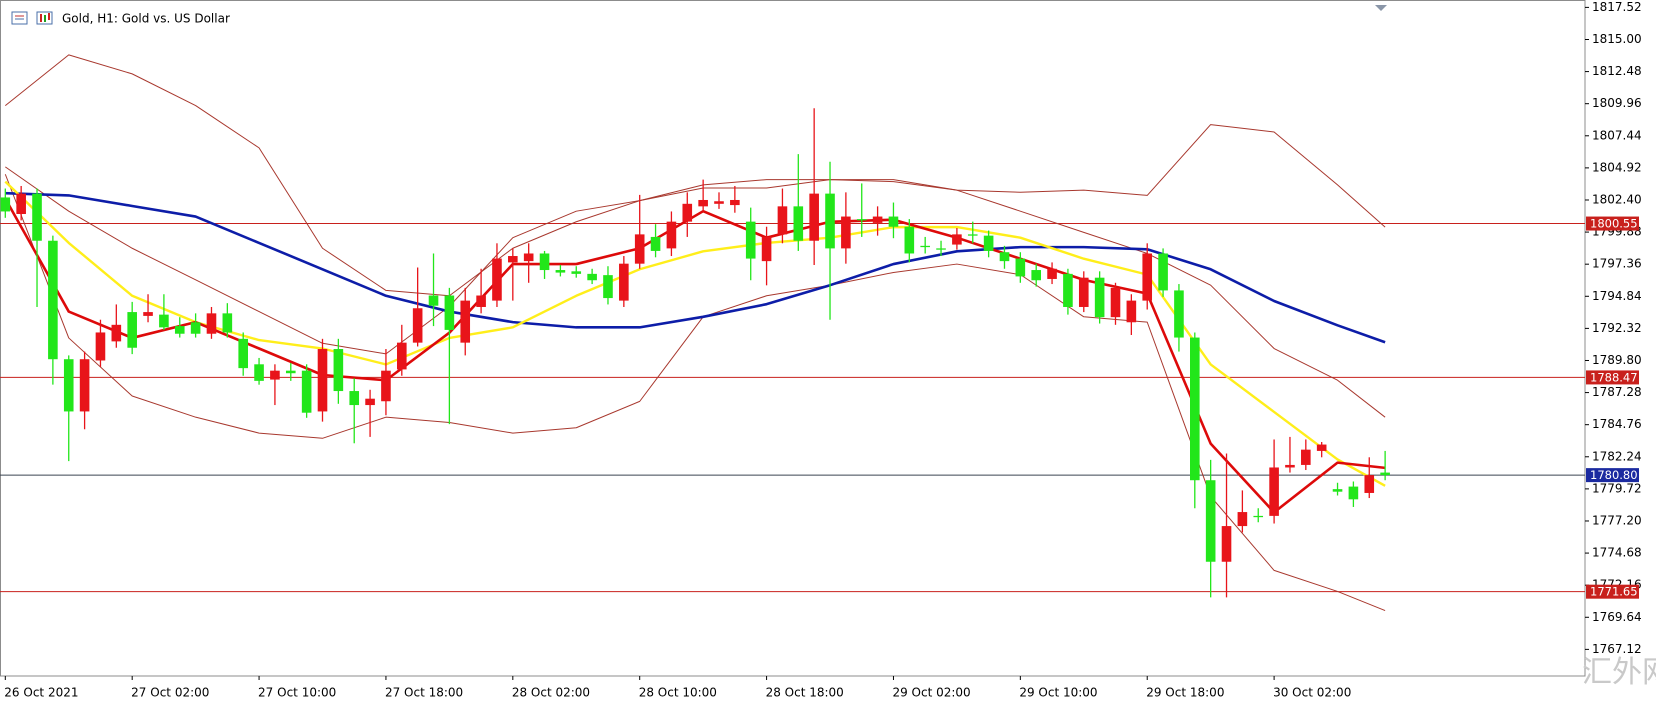  What do you see at coordinates (1381, 8) in the screenshot?
I see `shift-marker` at bounding box center [1381, 8].